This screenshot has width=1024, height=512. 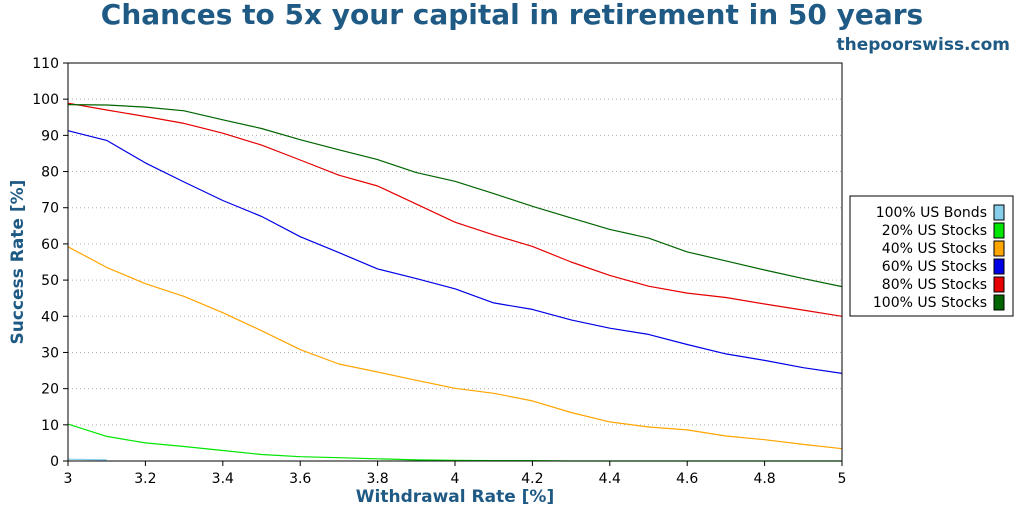 I want to click on x-tick-label: 3.2, so click(x=145, y=479).